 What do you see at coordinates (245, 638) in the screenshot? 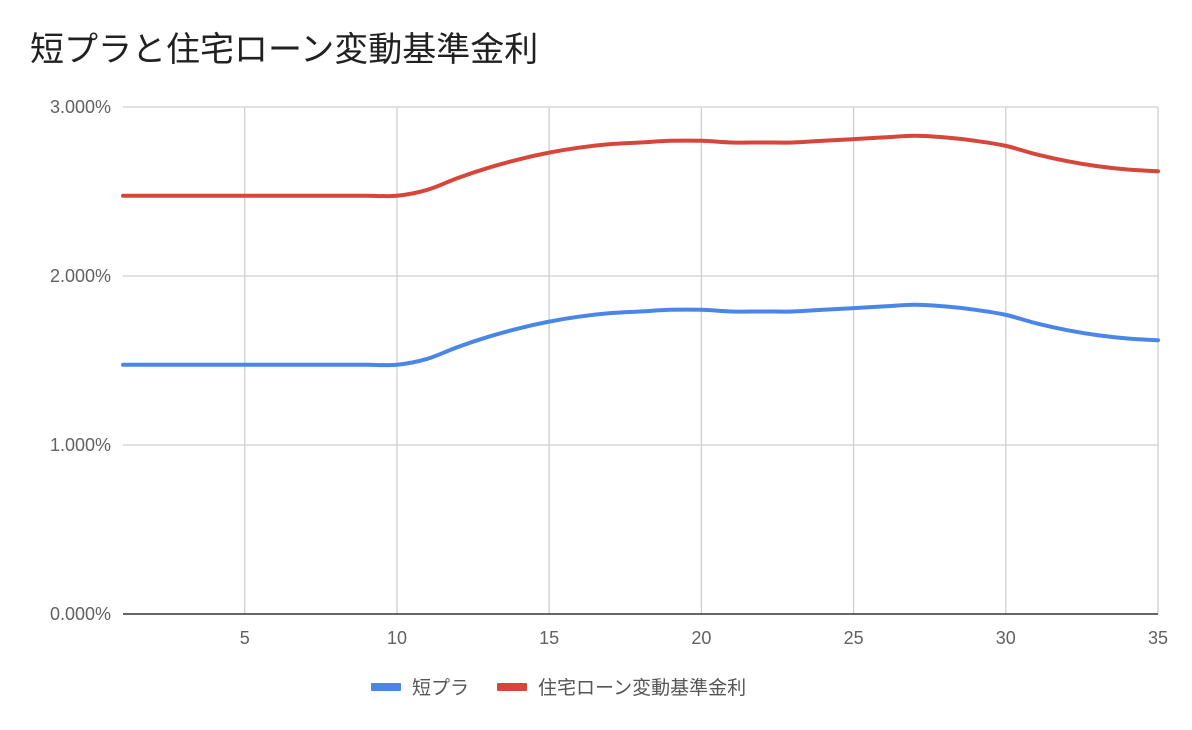
I see `x-tick-label: 5` at bounding box center [245, 638].